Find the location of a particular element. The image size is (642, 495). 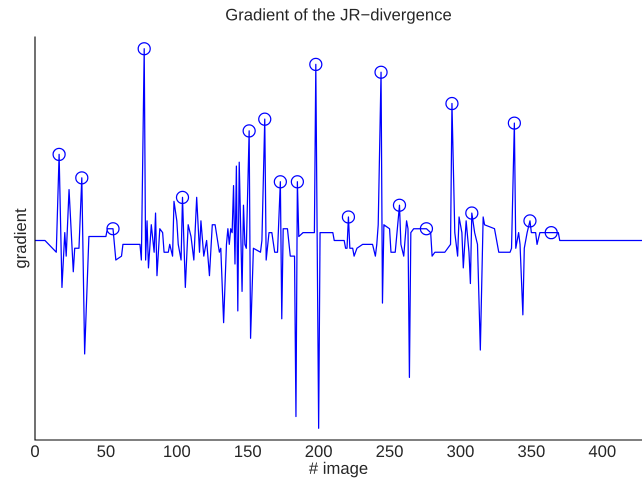

x-tick-label: 400 is located at coordinates (602, 451).